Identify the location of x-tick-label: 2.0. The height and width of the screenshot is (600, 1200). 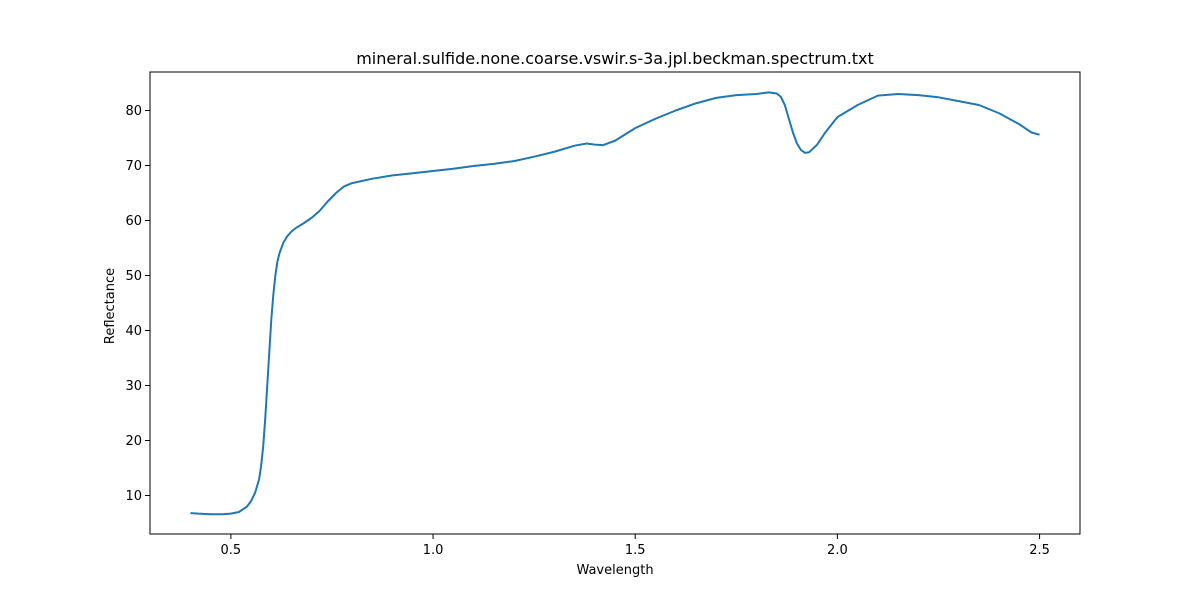
(837, 550).